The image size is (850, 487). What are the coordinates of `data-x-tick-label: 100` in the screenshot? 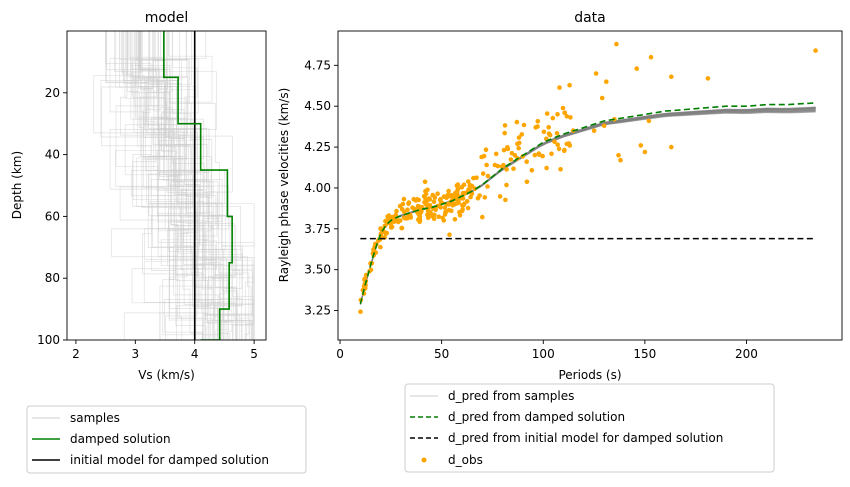 It's located at (543, 354).